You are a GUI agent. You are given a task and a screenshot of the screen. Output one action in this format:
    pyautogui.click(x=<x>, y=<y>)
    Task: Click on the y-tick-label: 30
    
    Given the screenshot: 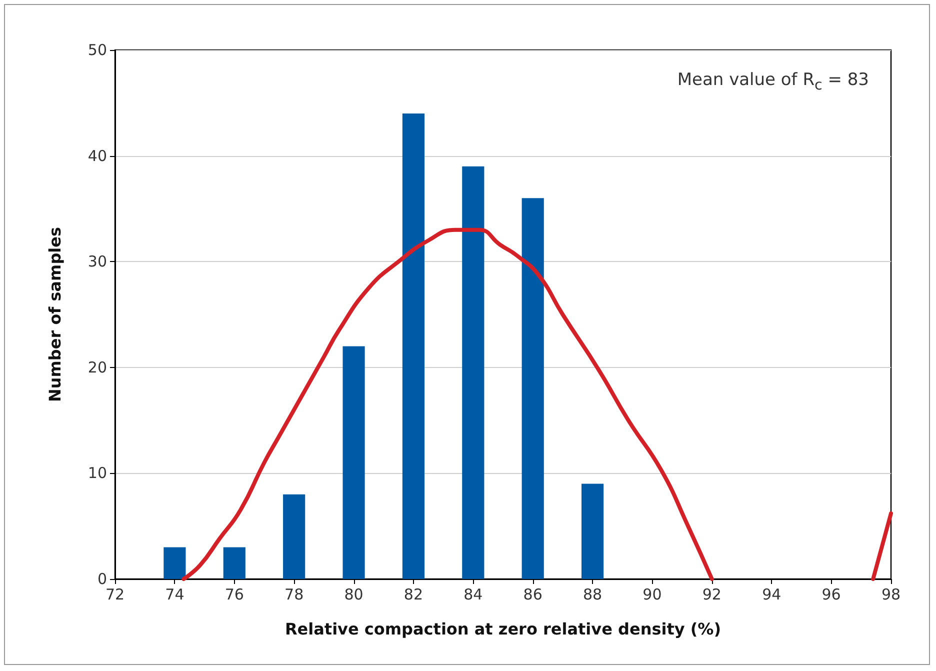 What is the action you would take?
    pyautogui.click(x=97, y=261)
    